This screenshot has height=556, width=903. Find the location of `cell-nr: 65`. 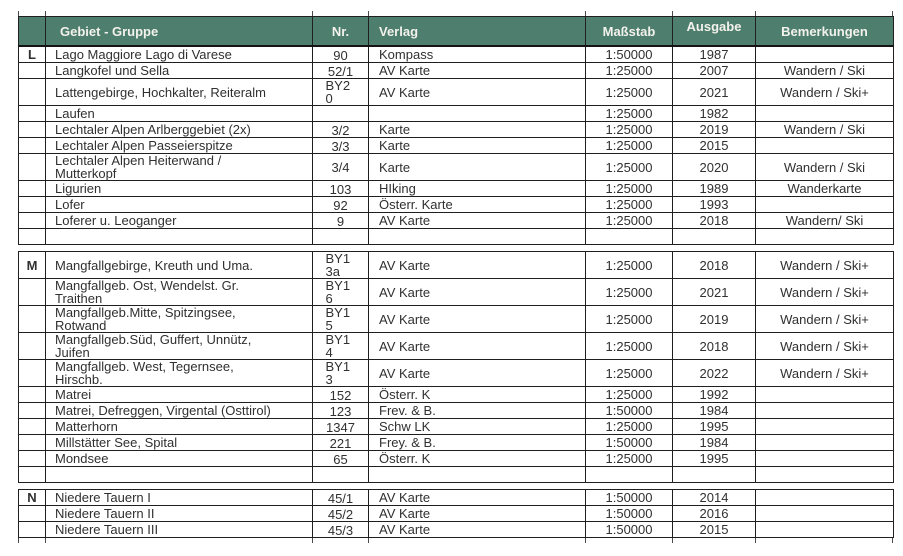

cell-nr: 65 is located at coordinates (340, 458).